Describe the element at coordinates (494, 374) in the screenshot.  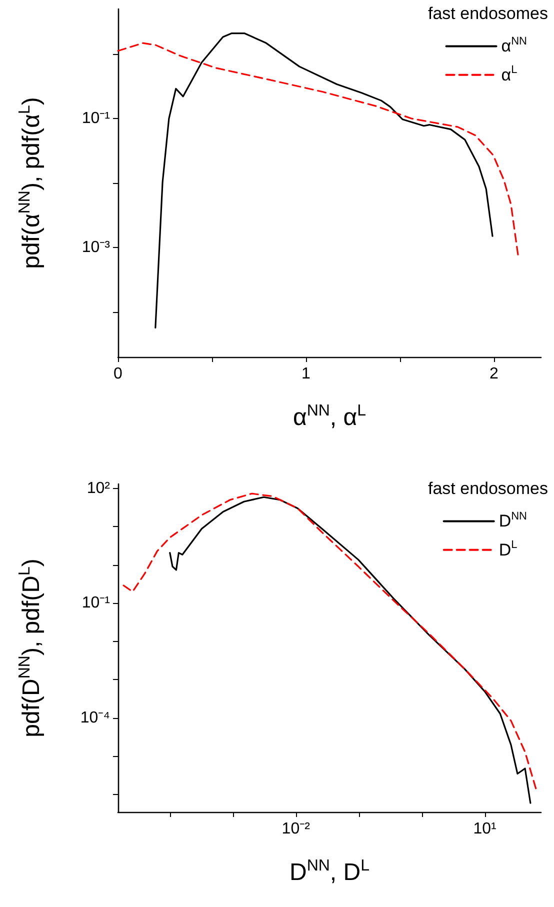
I see `x-tick-label: 2` at that location.